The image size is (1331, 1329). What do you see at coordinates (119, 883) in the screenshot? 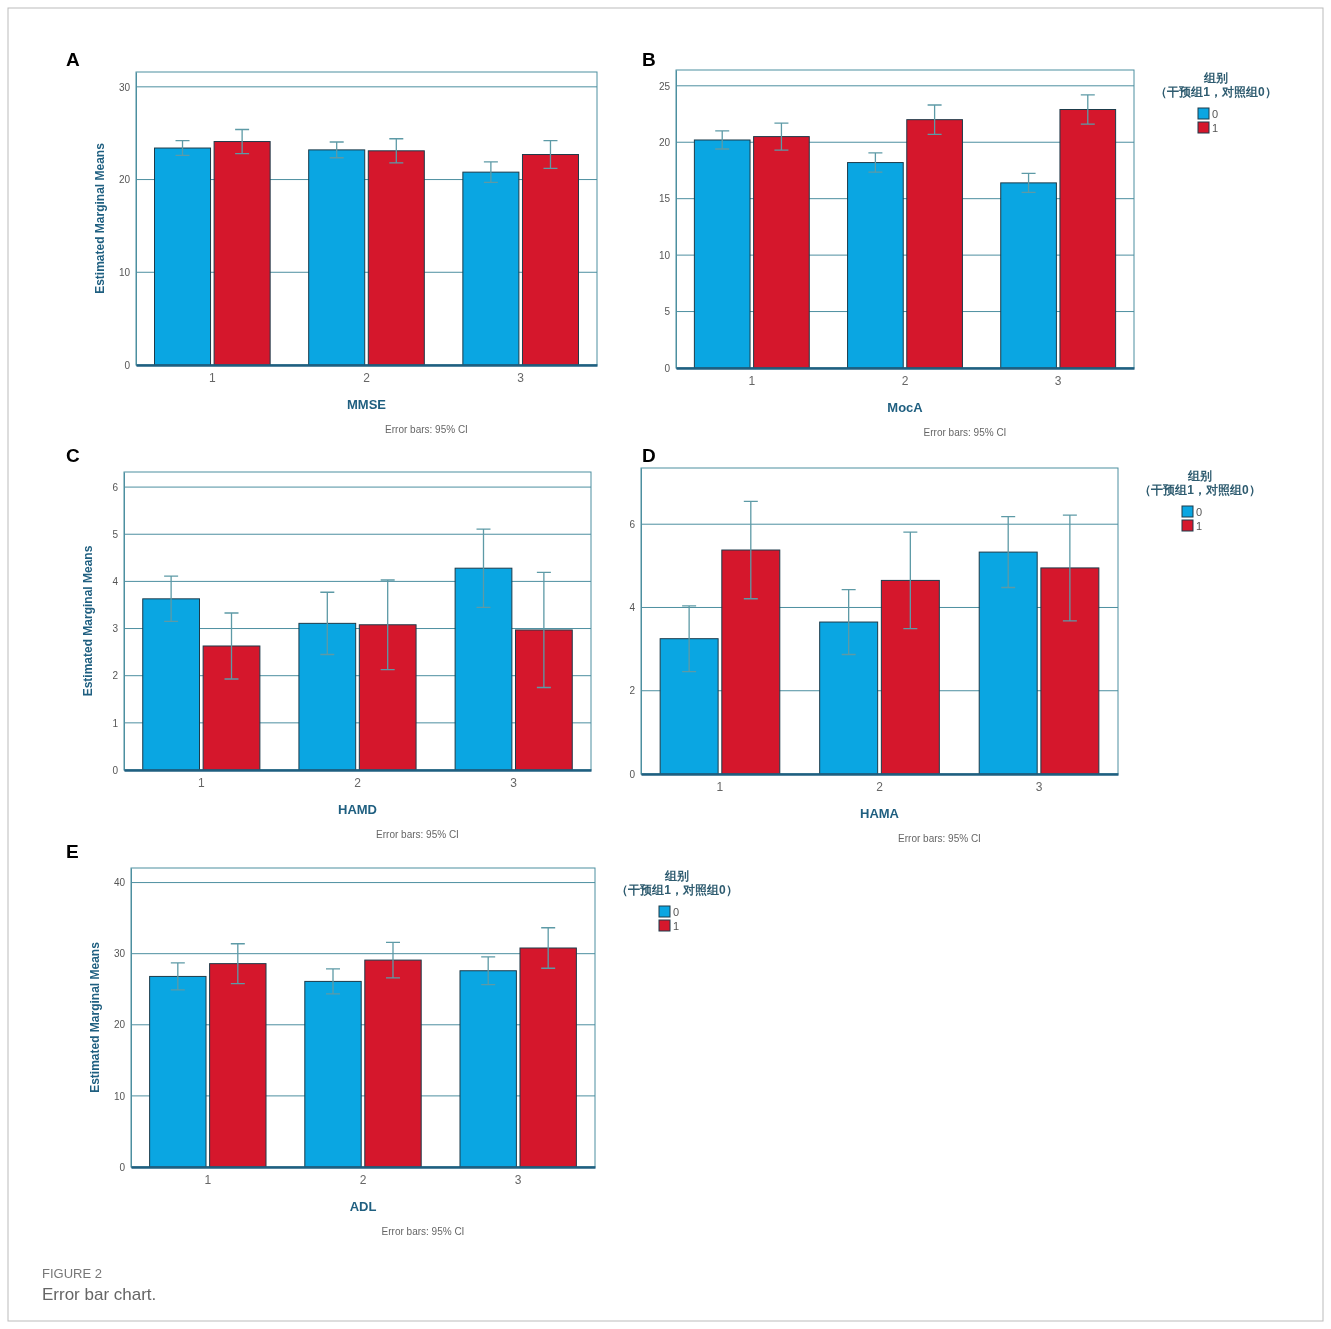
I see `y-tick-label: 40` at bounding box center [119, 883].